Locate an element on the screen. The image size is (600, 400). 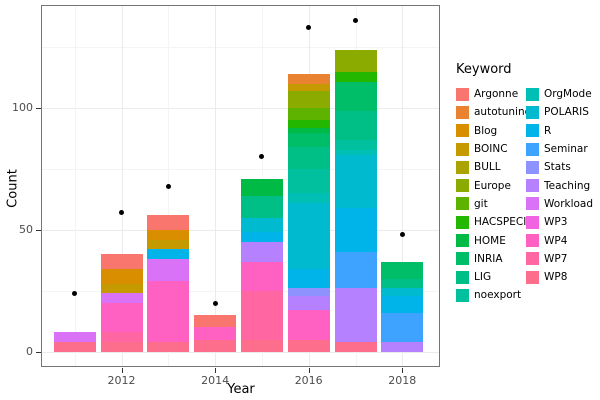
bar-segment-2018-Teaching is located at coordinates (402, 346).